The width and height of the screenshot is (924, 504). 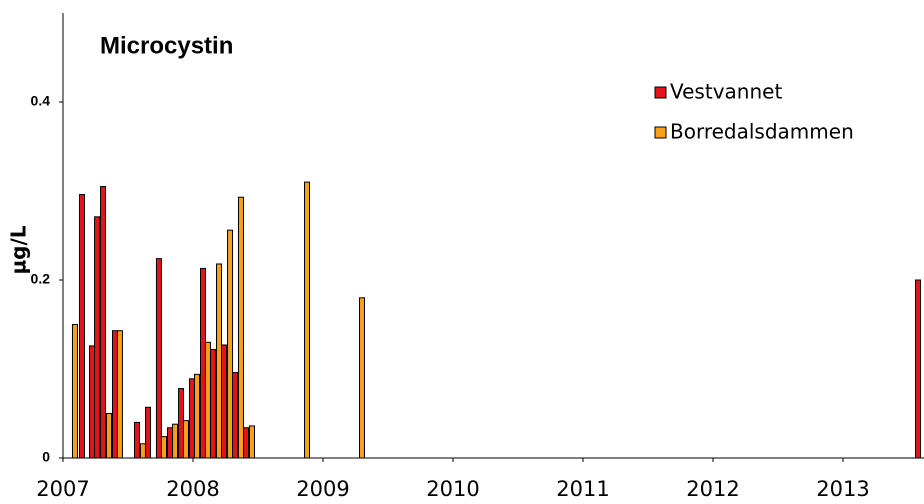 What do you see at coordinates (192, 489) in the screenshot?
I see `x-tick-label: 2008` at bounding box center [192, 489].